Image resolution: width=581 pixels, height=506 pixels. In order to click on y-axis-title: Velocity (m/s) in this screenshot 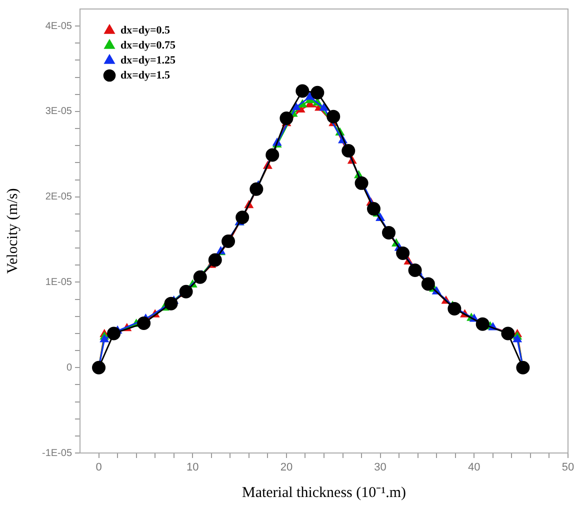, I will do `click(12, 231)`.